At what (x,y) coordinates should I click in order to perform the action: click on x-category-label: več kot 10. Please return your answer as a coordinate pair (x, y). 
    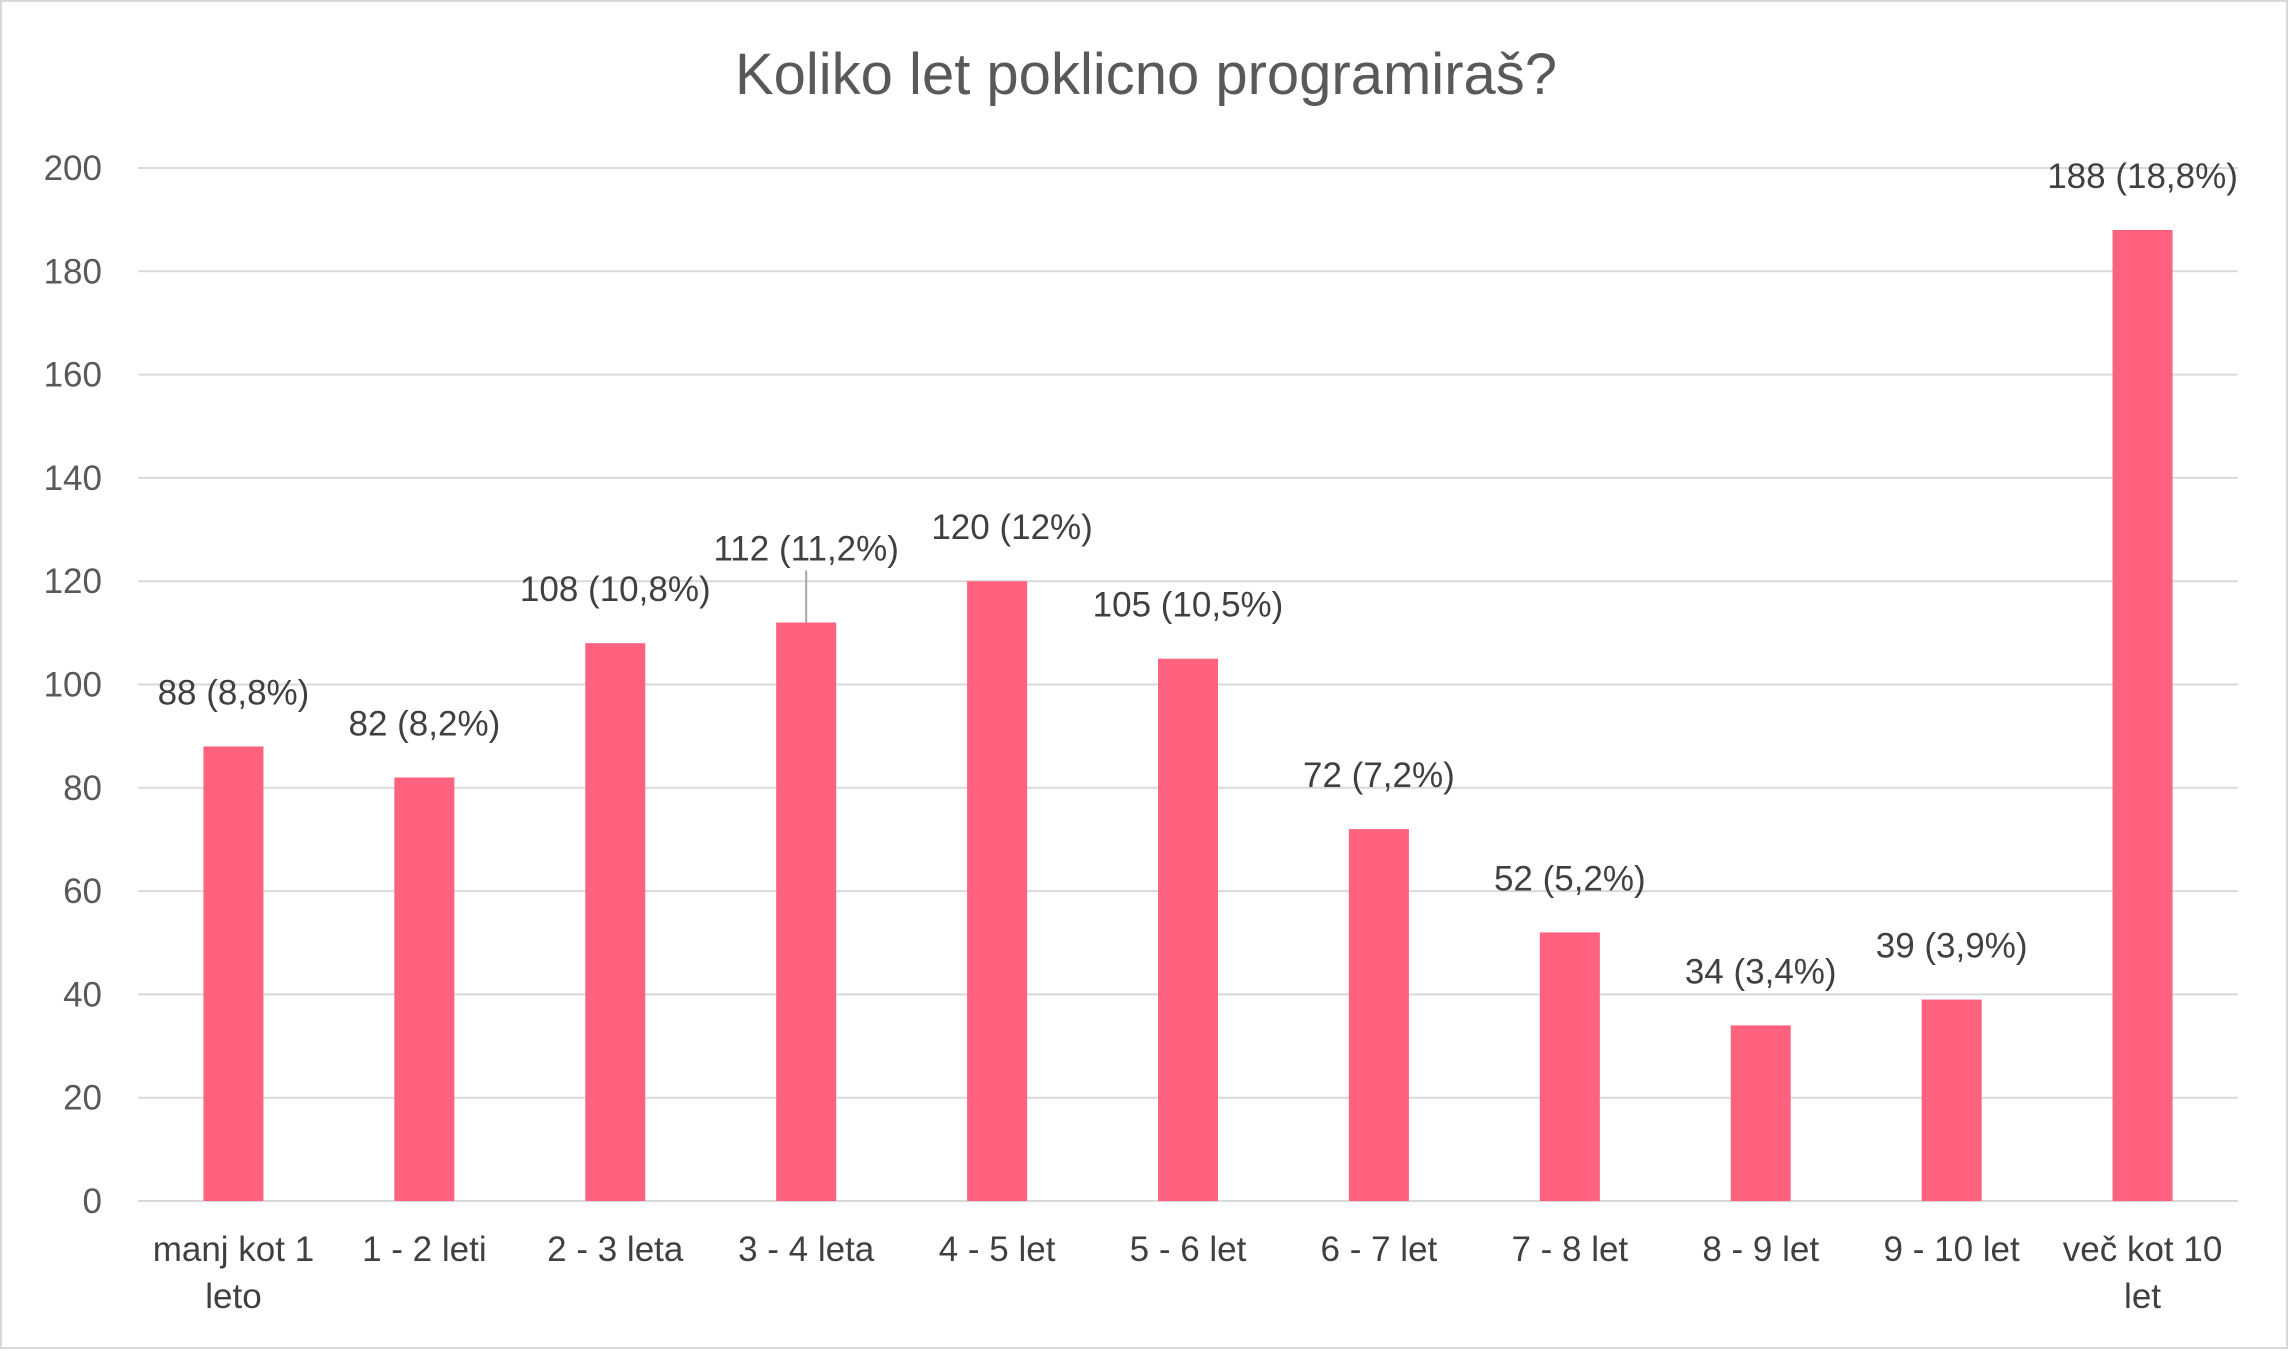
    Looking at the image, I should click on (2143, 1249).